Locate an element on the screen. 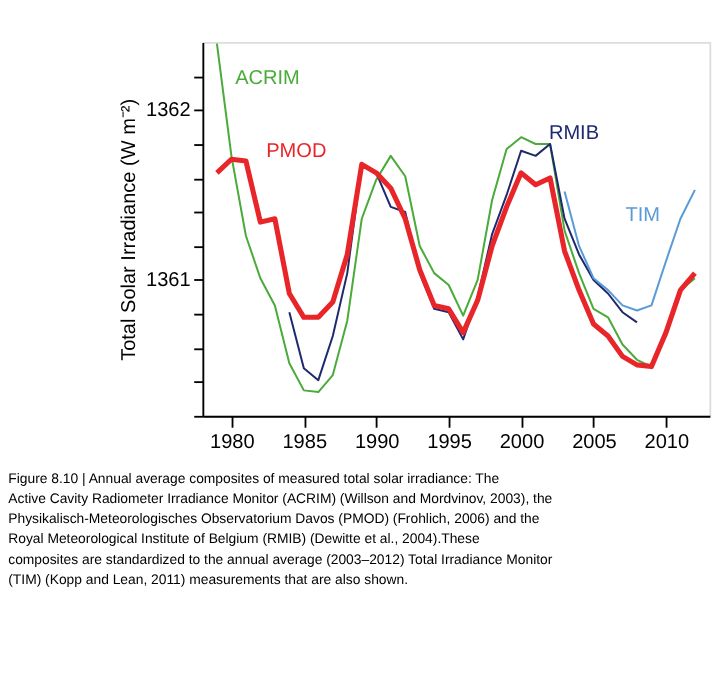 The height and width of the screenshot is (674, 724). x-tick-label: 2005 is located at coordinates (595, 442).